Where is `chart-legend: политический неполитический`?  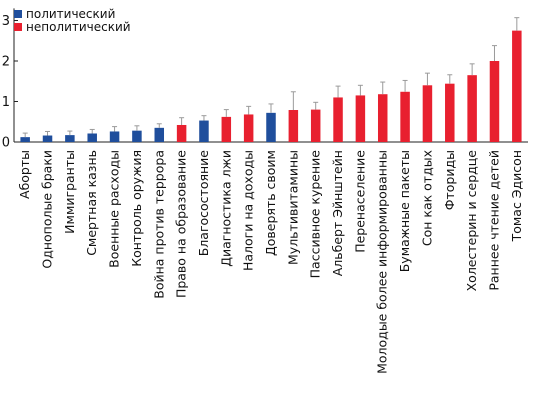
chart-legend: политический неполитический is located at coordinates (72, 20).